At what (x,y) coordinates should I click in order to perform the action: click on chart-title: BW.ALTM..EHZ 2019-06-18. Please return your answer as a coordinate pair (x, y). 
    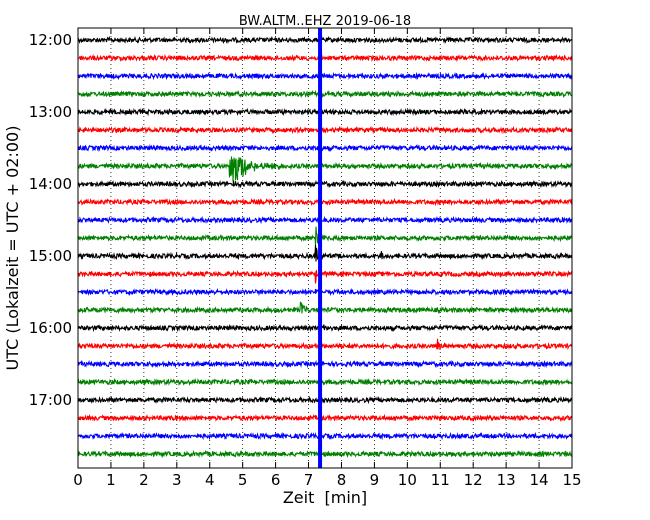
    Looking at the image, I should click on (325, 21).